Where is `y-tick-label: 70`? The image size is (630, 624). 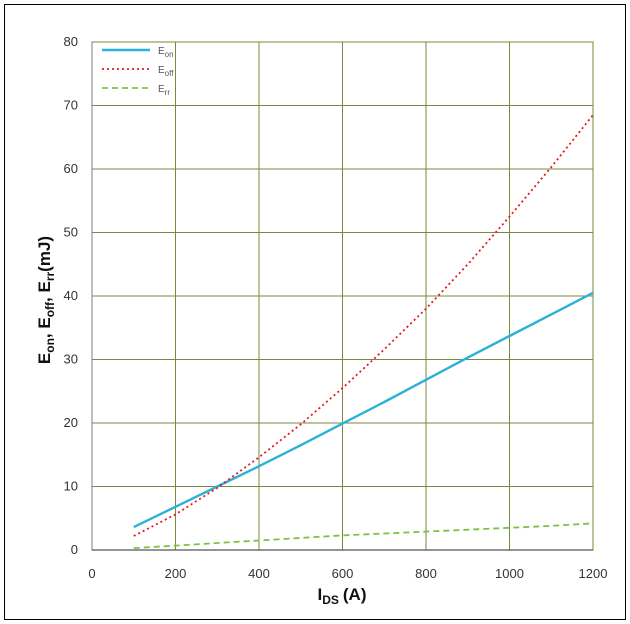 y-tick-label: 70 is located at coordinates (71, 105).